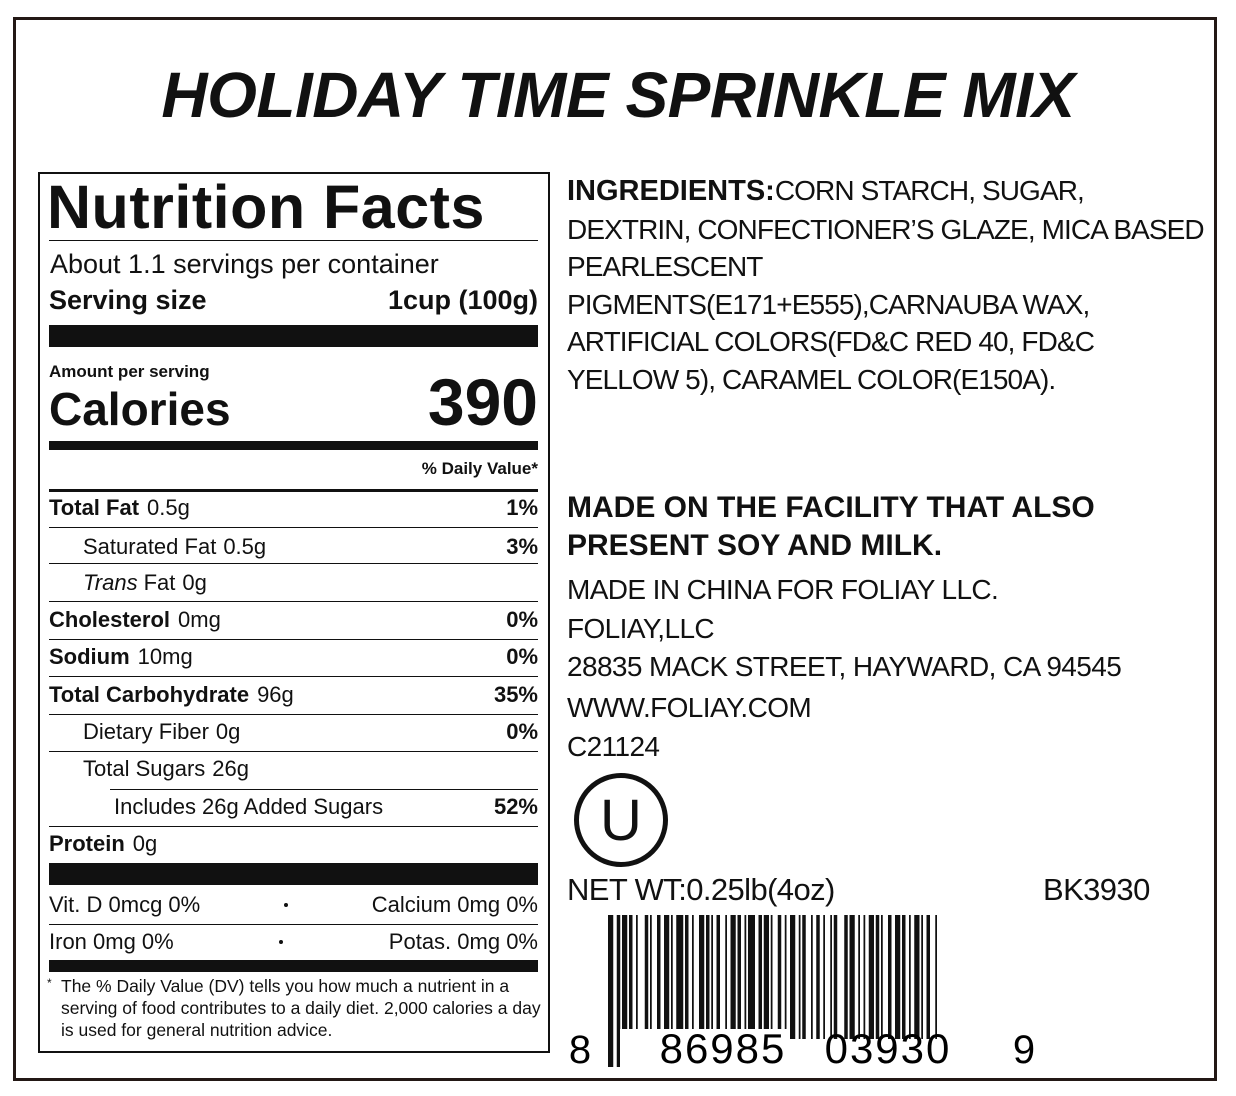 This screenshot has width=1236, height=1096. I want to click on nutrient-row: Sodium 10mg 0%, so click(293, 657).